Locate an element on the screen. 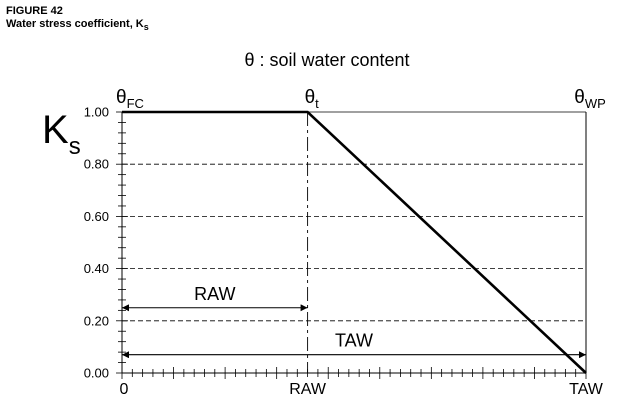 This screenshot has width=617, height=404. chart-title: θ : soil water content is located at coordinates (326, 60).